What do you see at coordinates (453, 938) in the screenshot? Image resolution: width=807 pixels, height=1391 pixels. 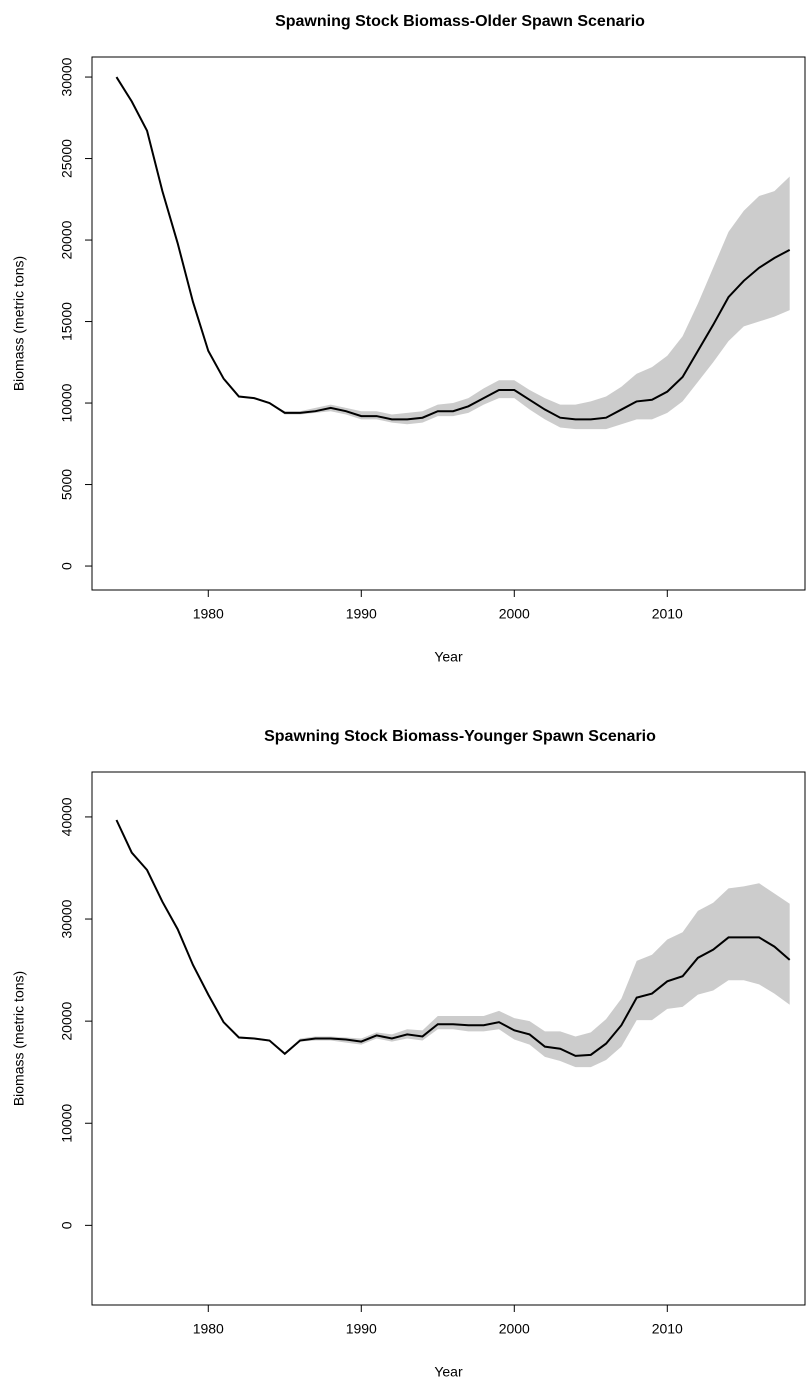 I see `series-line` at bounding box center [453, 938].